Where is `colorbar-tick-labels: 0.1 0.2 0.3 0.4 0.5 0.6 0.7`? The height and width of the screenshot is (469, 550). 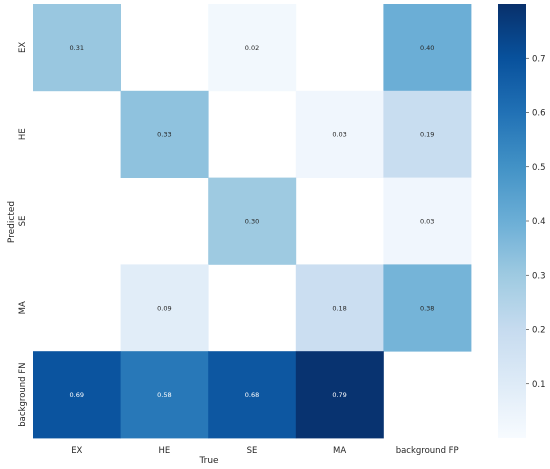
colorbar-tick-labels: 0.1 0.2 0.3 0.4 0.5 0.6 0.7 is located at coordinates (536, 222).